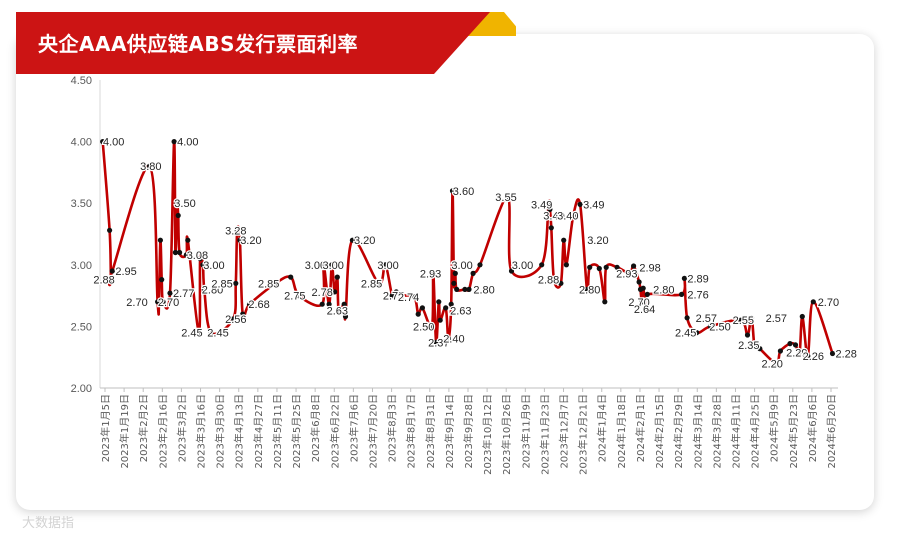  I want to click on x-tick-label: 2024年5月9日, so click(774, 428).